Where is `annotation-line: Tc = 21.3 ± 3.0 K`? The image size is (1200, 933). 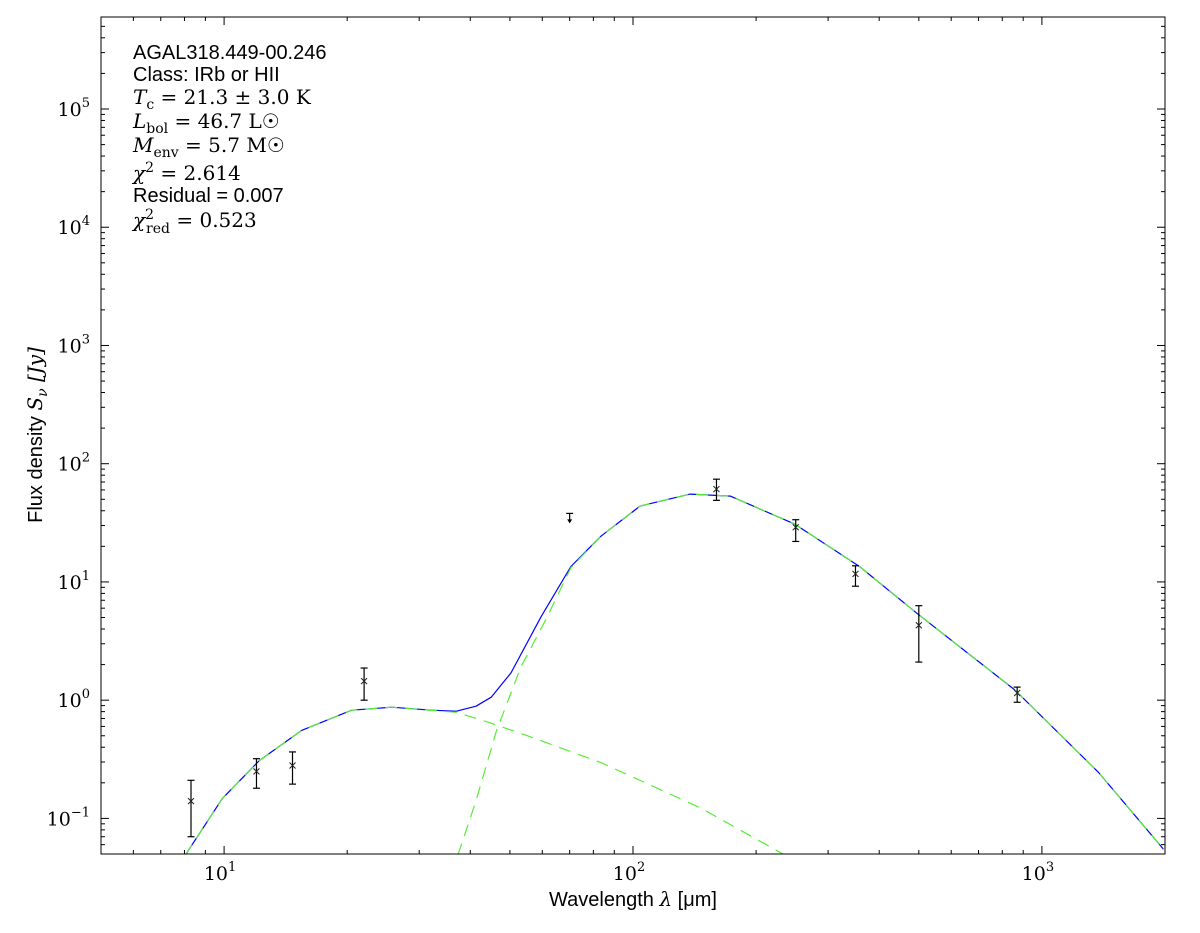
annotation-line: Tc = 21.3 ± 3.0 K is located at coordinates (222, 99).